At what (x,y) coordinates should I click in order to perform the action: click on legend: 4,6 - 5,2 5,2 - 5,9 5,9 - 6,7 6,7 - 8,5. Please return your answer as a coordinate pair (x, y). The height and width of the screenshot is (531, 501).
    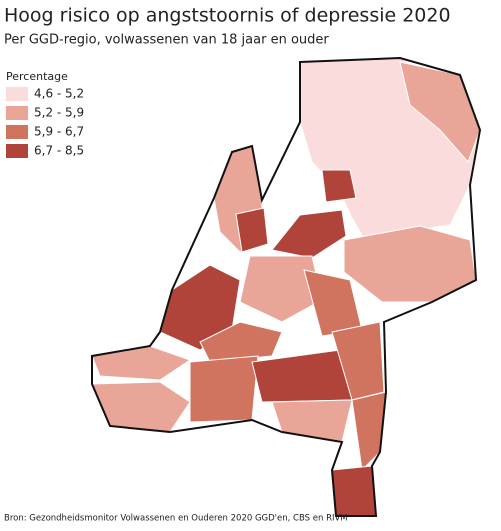
    Looking at the image, I should click on (45, 122).